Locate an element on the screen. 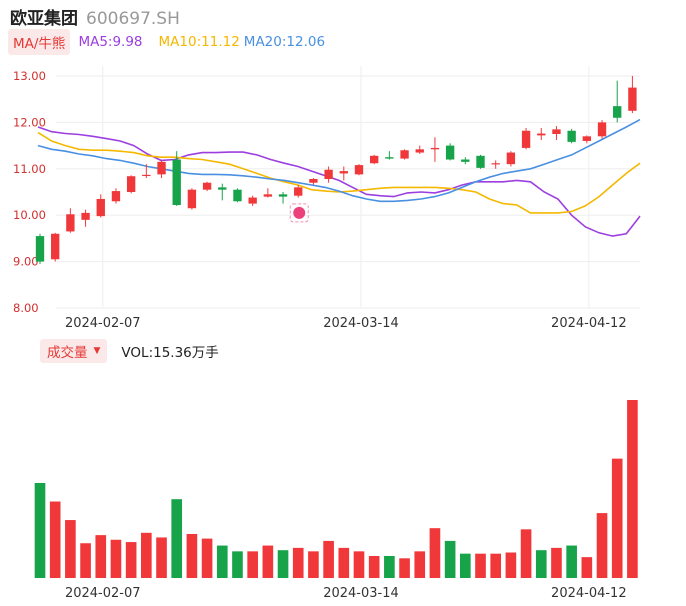  marker-frame is located at coordinates (299, 213).